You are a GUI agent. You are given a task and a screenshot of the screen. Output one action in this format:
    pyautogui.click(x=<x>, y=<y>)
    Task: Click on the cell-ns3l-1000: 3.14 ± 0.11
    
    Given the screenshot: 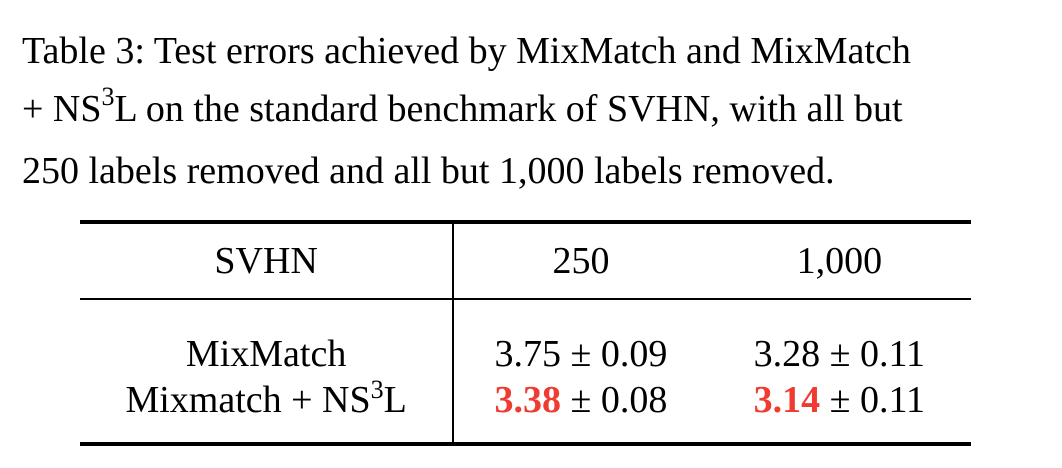 What is the action you would take?
    pyautogui.click(x=839, y=411)
    